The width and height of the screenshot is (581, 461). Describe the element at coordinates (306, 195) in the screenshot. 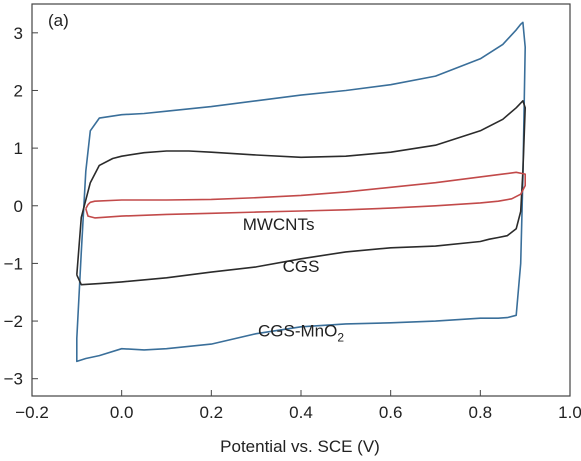

I see `series-line-mwcnts` at that location.